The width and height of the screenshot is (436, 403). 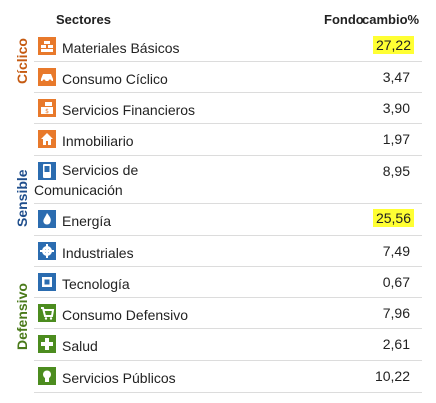 What do you see at coordinates (396, 77) in the screenshot?
I see `sector-value: 3,47` at bounding box center [396, 77].